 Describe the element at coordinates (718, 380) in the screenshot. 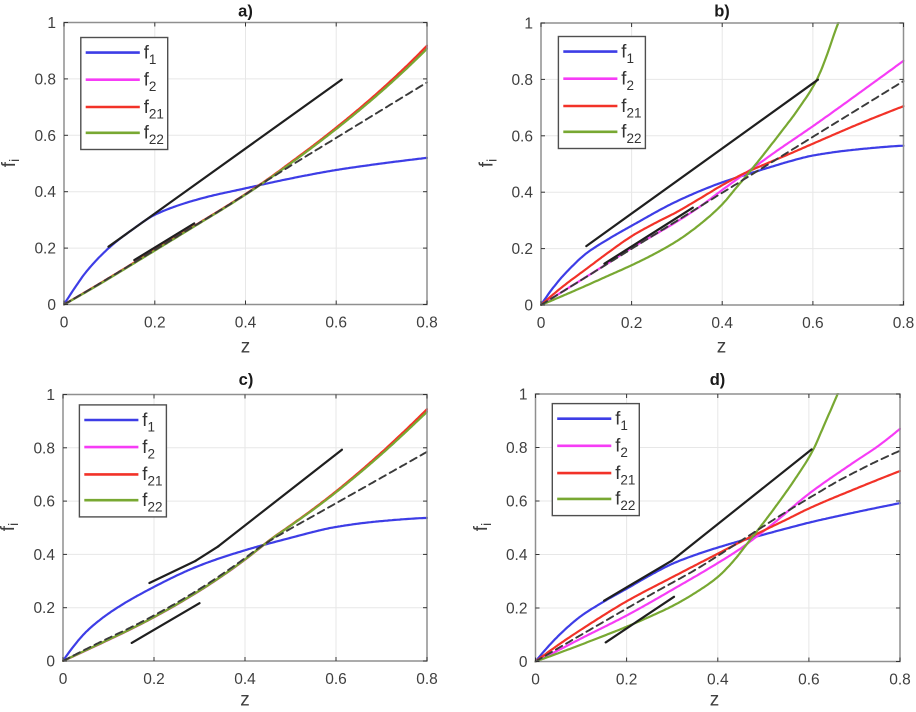

I see `svg-text: d)` at that location.